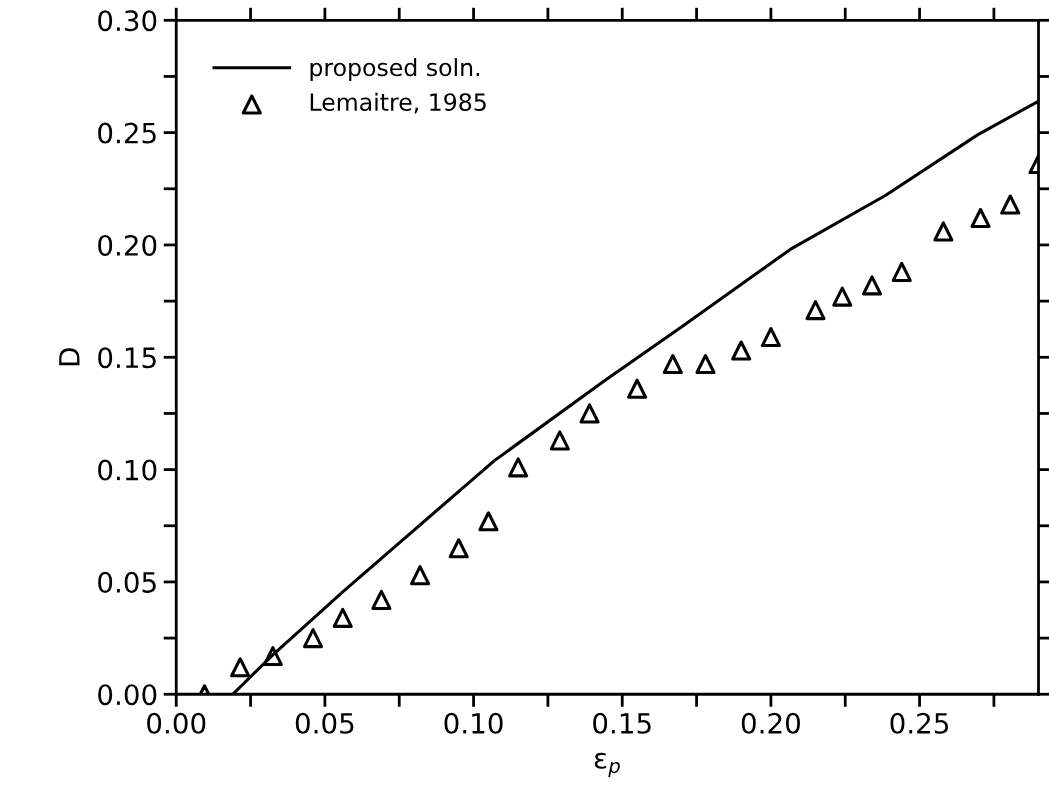 The width and height of the screenshot is (1049, 812). I want to click on x-tick-label: 0.00, so click(176, 723).